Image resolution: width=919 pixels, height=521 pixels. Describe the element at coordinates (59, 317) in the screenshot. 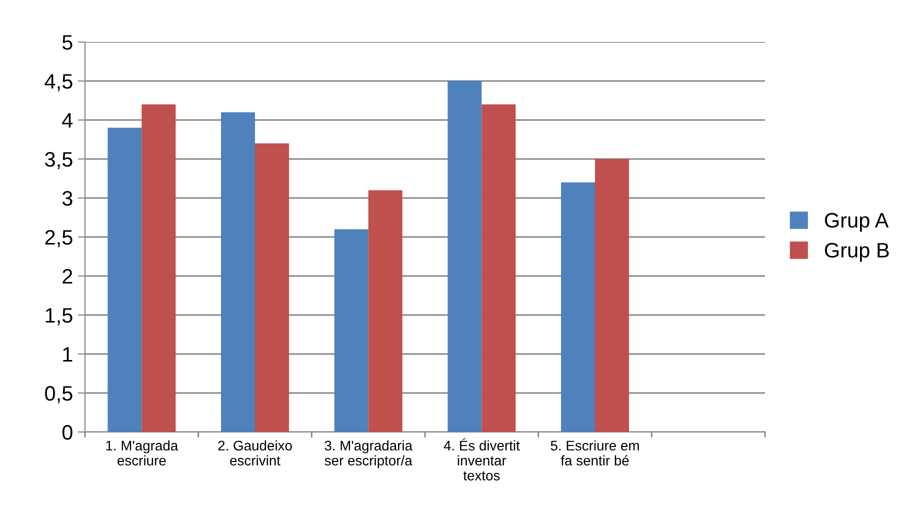

I see `y-tick-label: 1,5` at that location.